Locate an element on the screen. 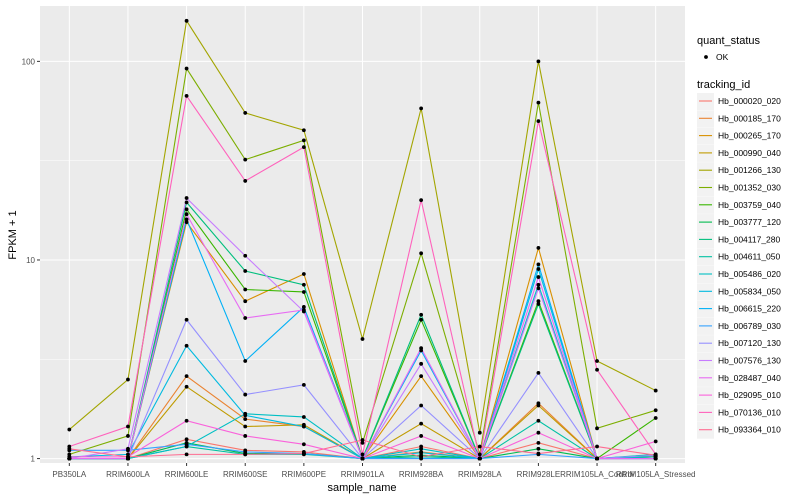  x-tick-label: RRIM105LA_Stressed is located at coordinates (656, 474).